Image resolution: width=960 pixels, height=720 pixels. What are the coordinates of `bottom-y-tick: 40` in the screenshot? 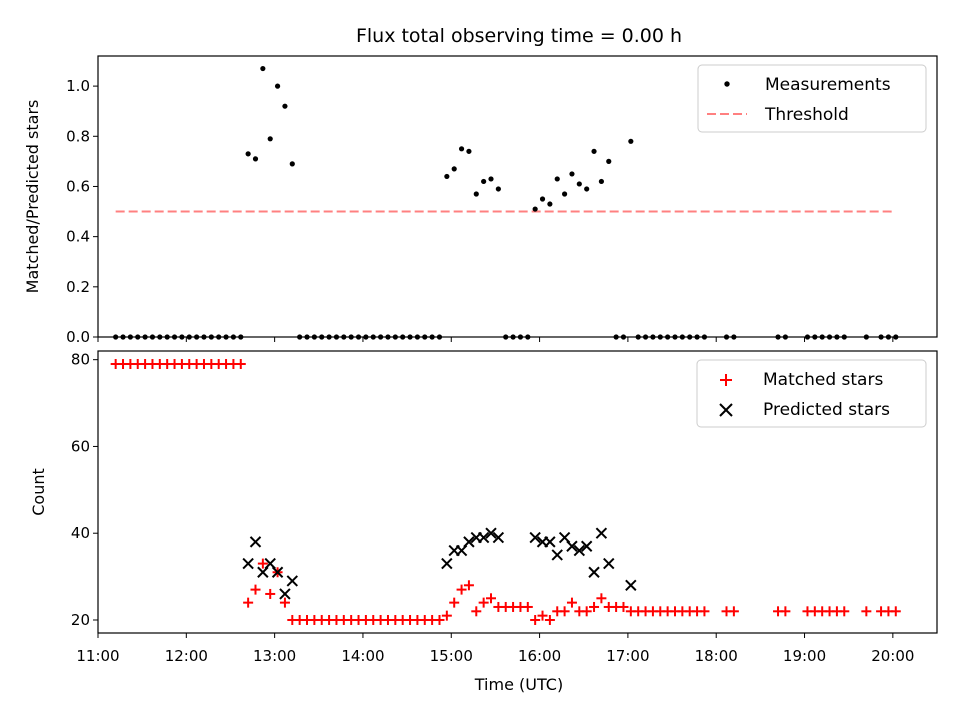 It's located at (84, 533).